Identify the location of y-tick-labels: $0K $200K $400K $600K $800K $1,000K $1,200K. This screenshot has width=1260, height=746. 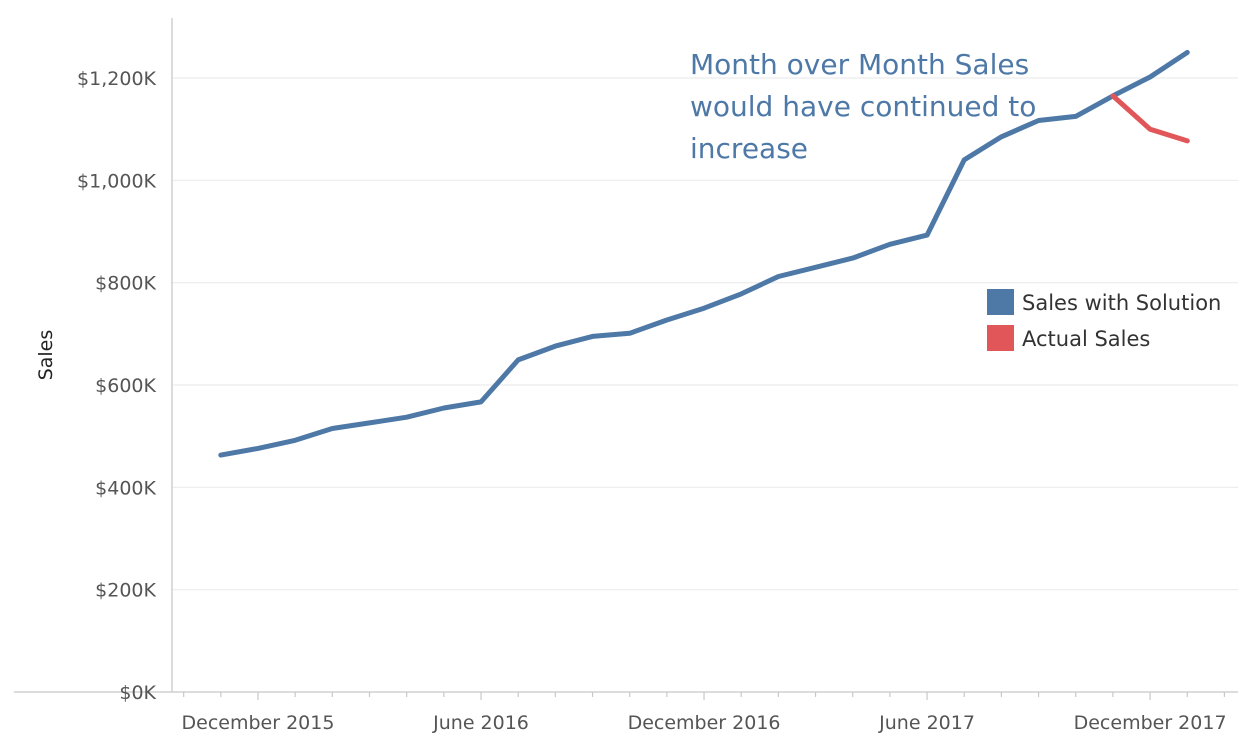
(116, 386).